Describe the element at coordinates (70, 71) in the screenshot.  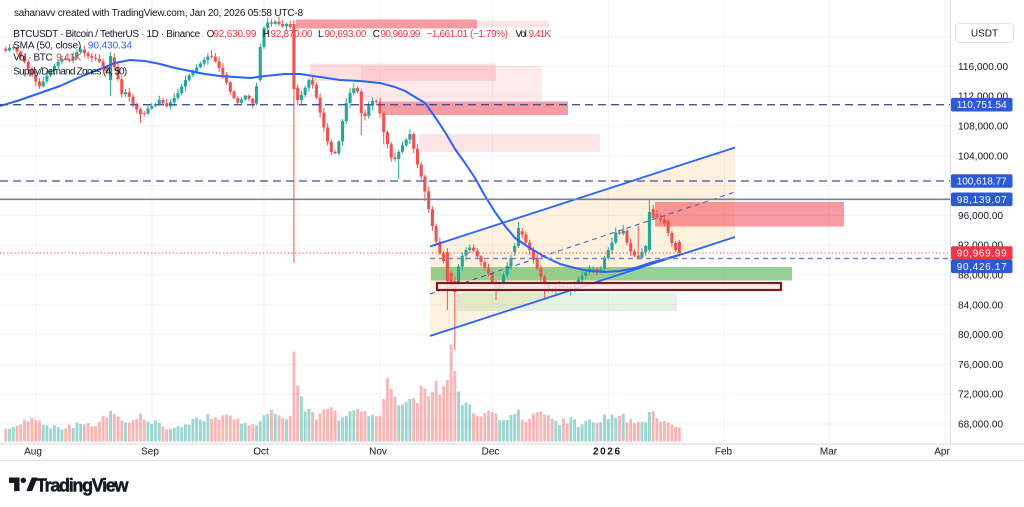
I see `svg-text: Supply/Demand Zones (4, 50)` at that location.